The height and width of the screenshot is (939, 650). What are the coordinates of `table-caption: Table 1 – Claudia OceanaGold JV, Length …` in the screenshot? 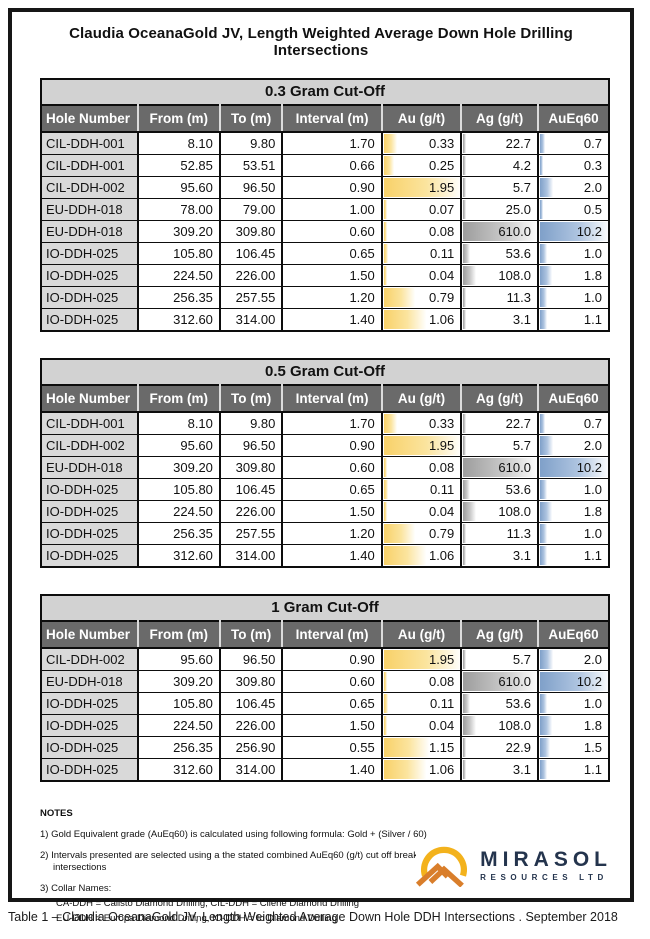 It's located at (313, 917).